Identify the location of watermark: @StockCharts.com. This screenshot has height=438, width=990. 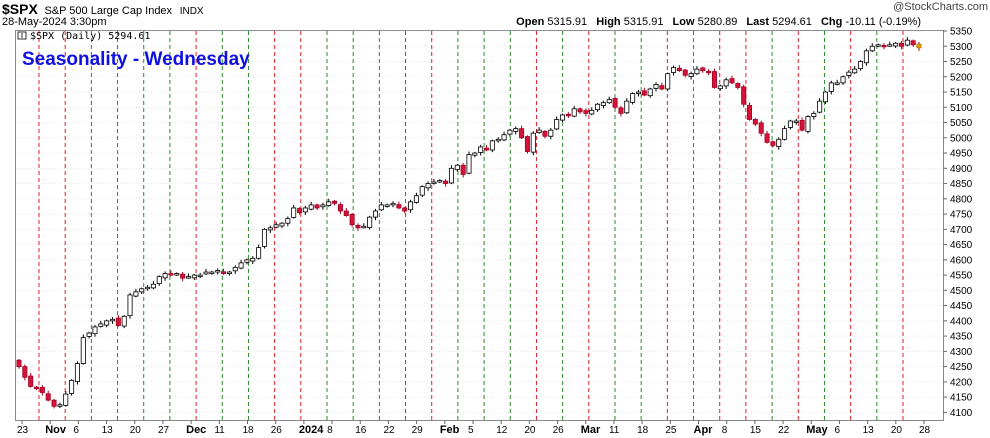
(940, 7).